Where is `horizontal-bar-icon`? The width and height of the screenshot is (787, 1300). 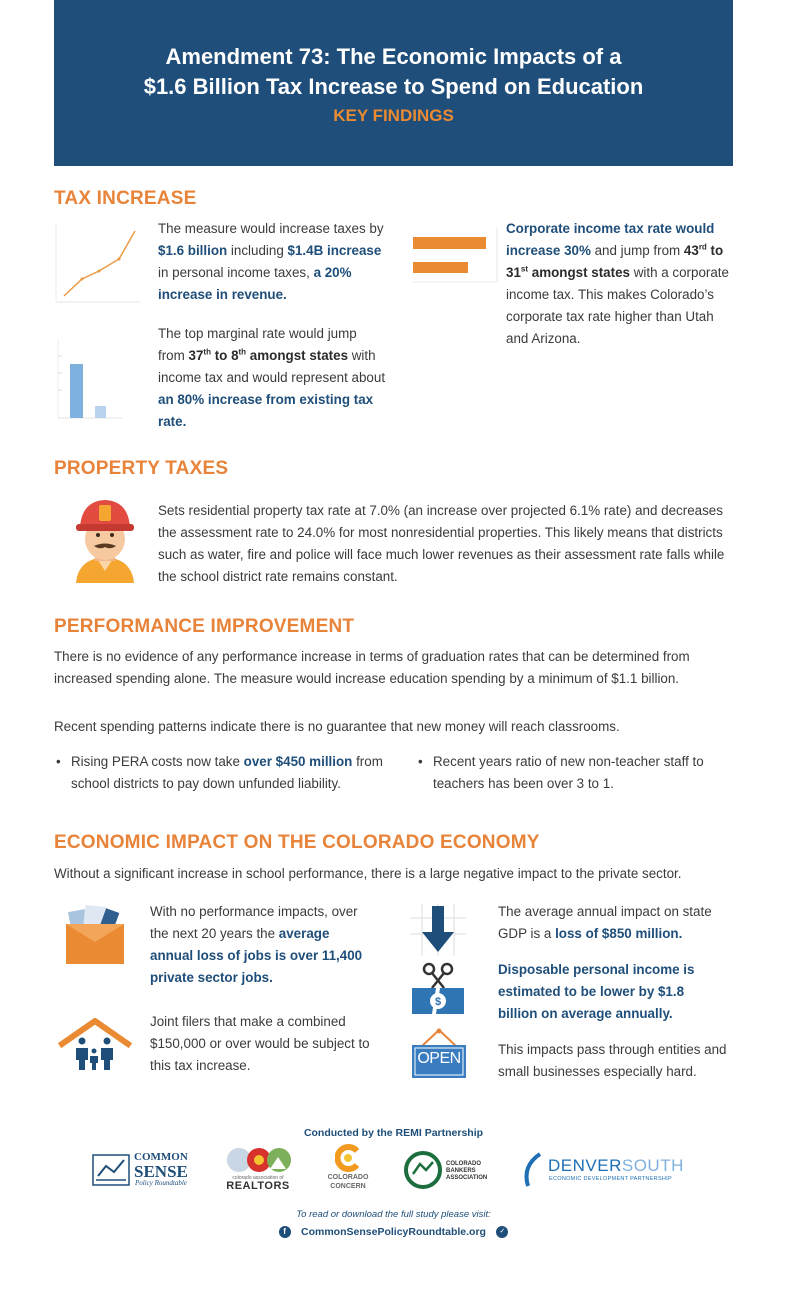
horizontal-bar-icon is located at coordinates (455, 255).